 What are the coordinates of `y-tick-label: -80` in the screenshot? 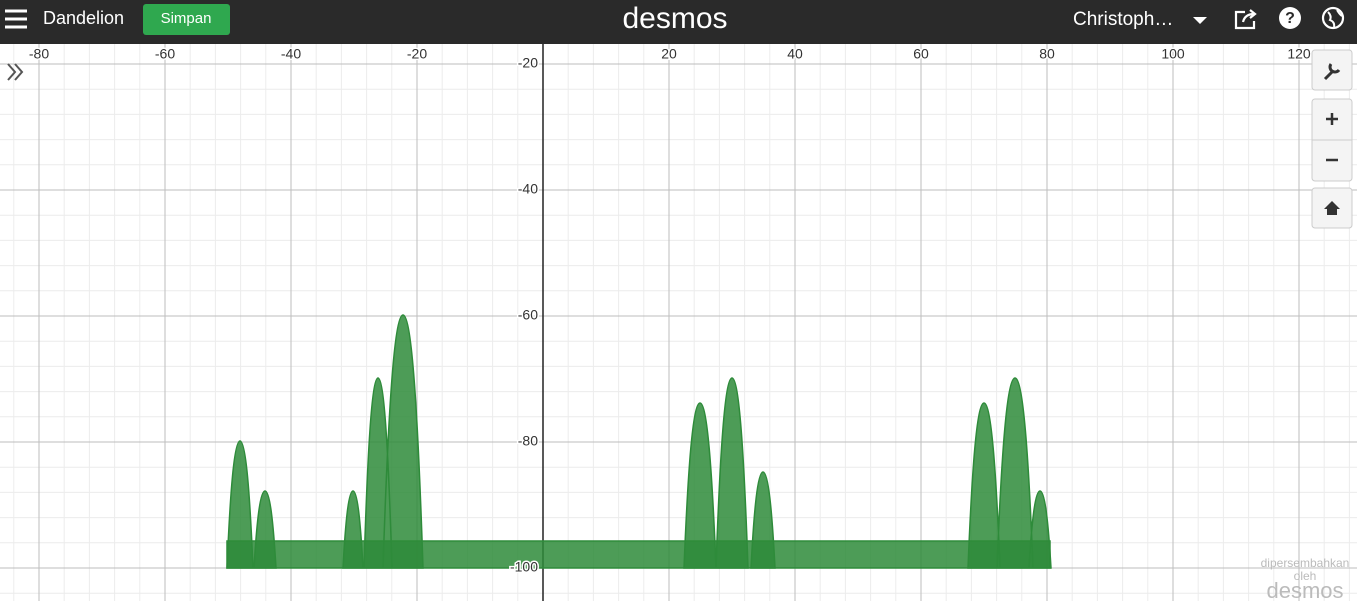 It's located at (528, 441).